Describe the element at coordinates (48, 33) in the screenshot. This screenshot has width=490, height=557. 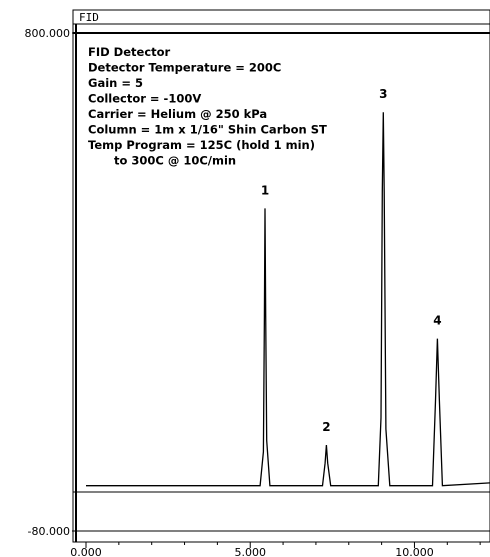
I see `y-tick-label: 800.000` at that location.